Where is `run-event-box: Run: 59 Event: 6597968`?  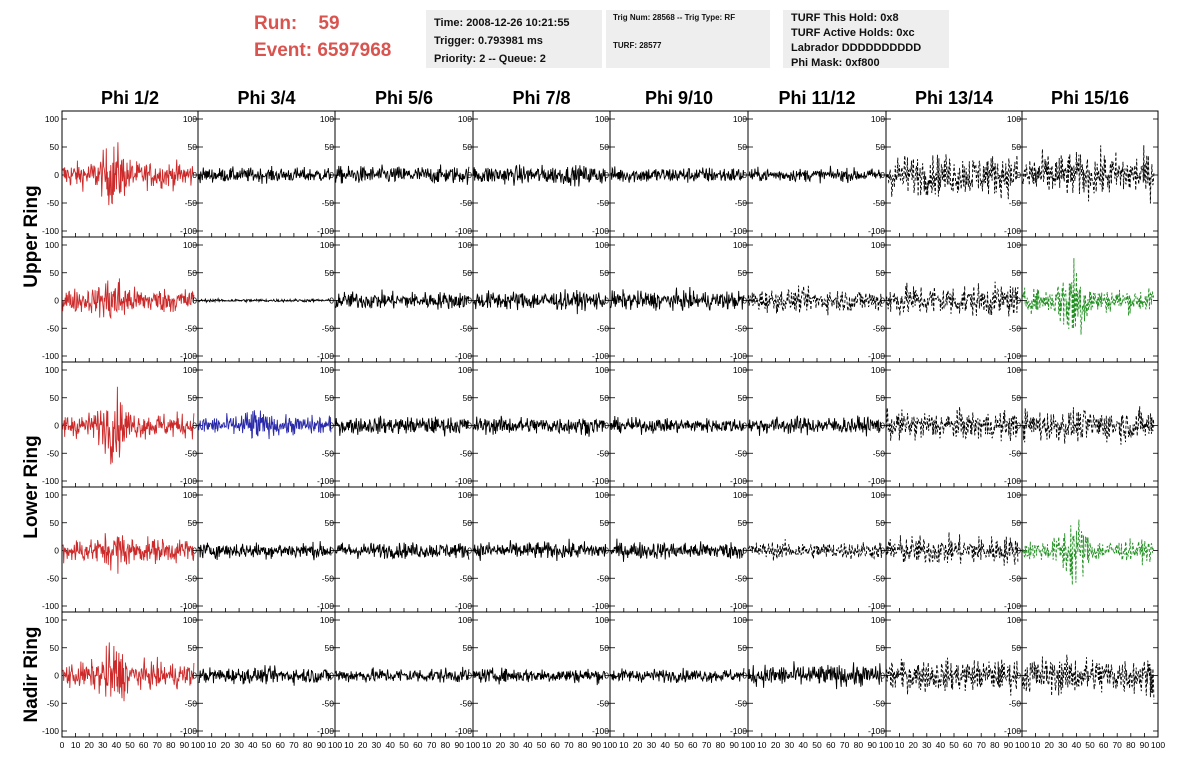
run-event-box: Run: 59 Event: 6597968 is located at coordinates (322, 37).